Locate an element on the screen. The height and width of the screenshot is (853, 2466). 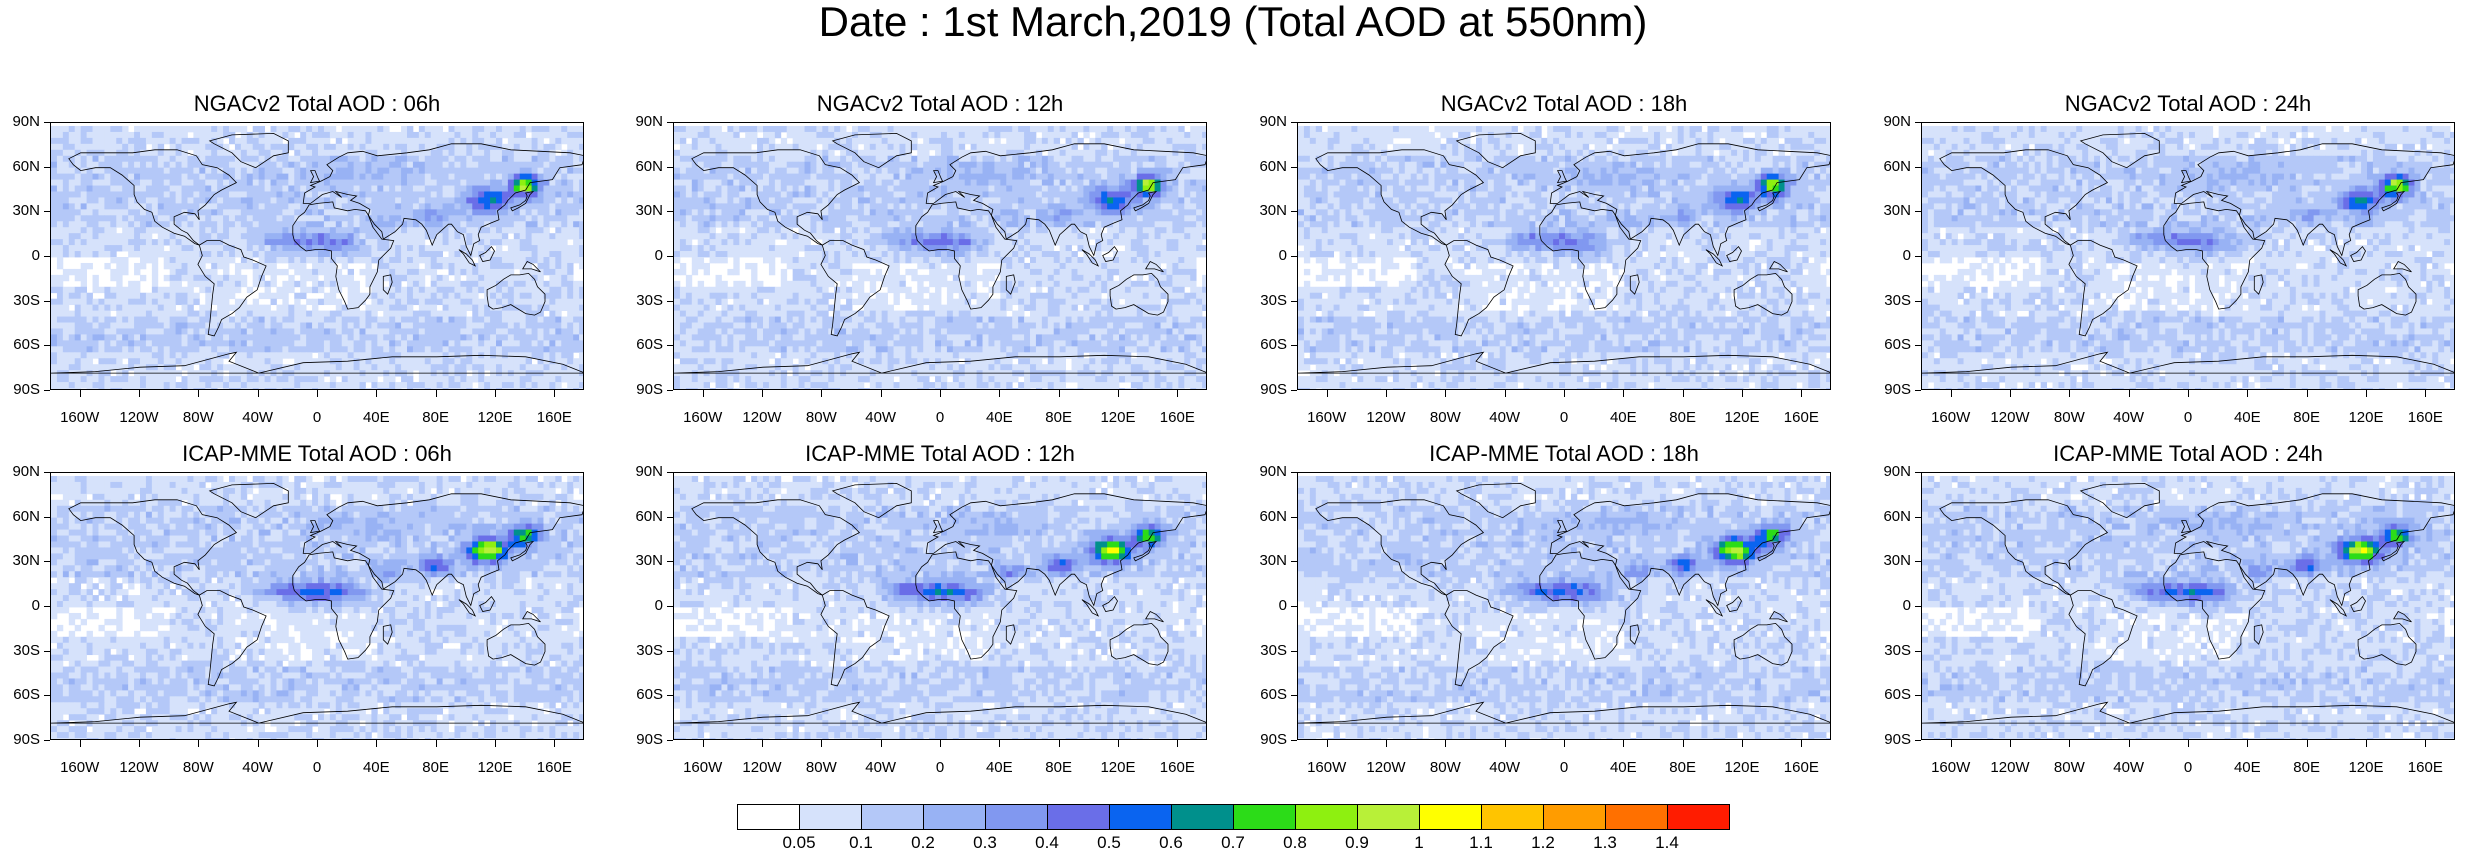
lon-tick-label: 160W is located at coordinates (80, 768).